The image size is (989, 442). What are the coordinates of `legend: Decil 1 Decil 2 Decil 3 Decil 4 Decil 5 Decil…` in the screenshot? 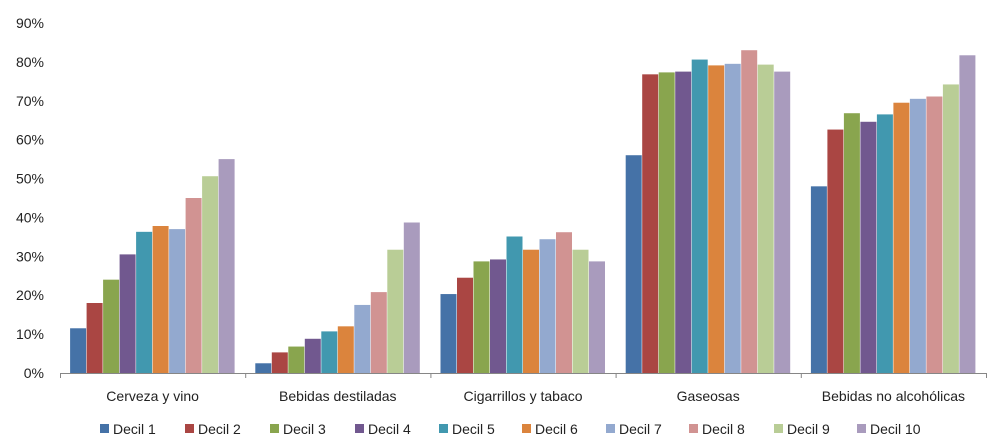 It's located at (510, 429).